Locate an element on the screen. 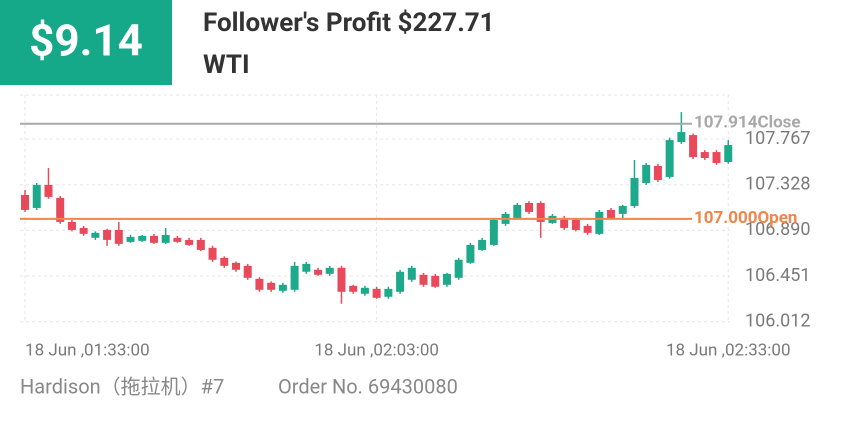  badge-text: $9.14 is located at coordinates (86, 41).